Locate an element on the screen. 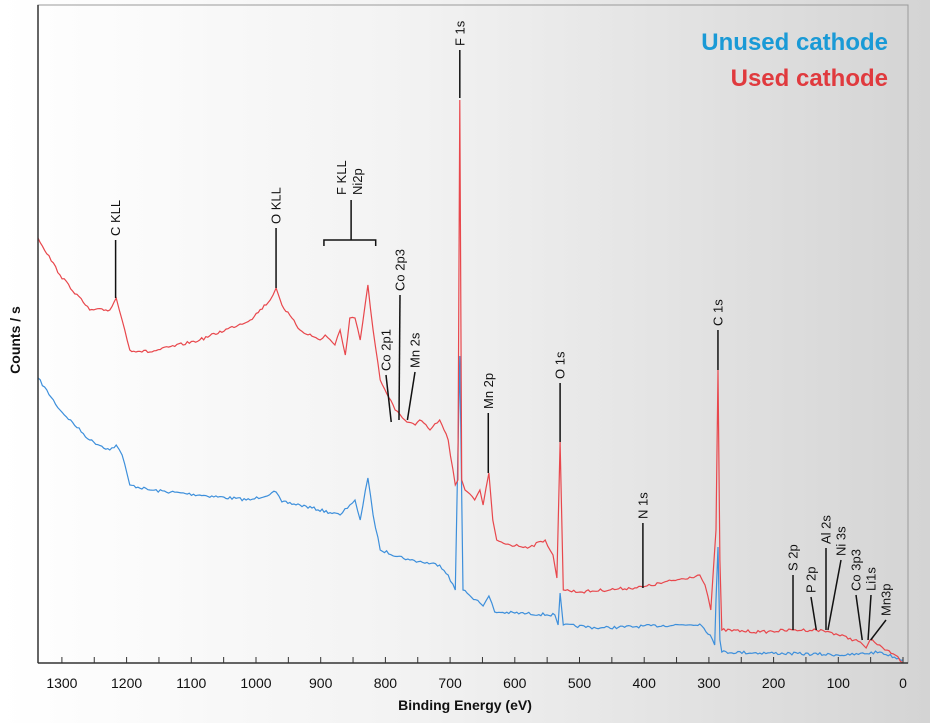 Image resolution: width=930 pixels, height=723 pixels. y-axis-title: Counts / s is located at coordinates (15, 340).